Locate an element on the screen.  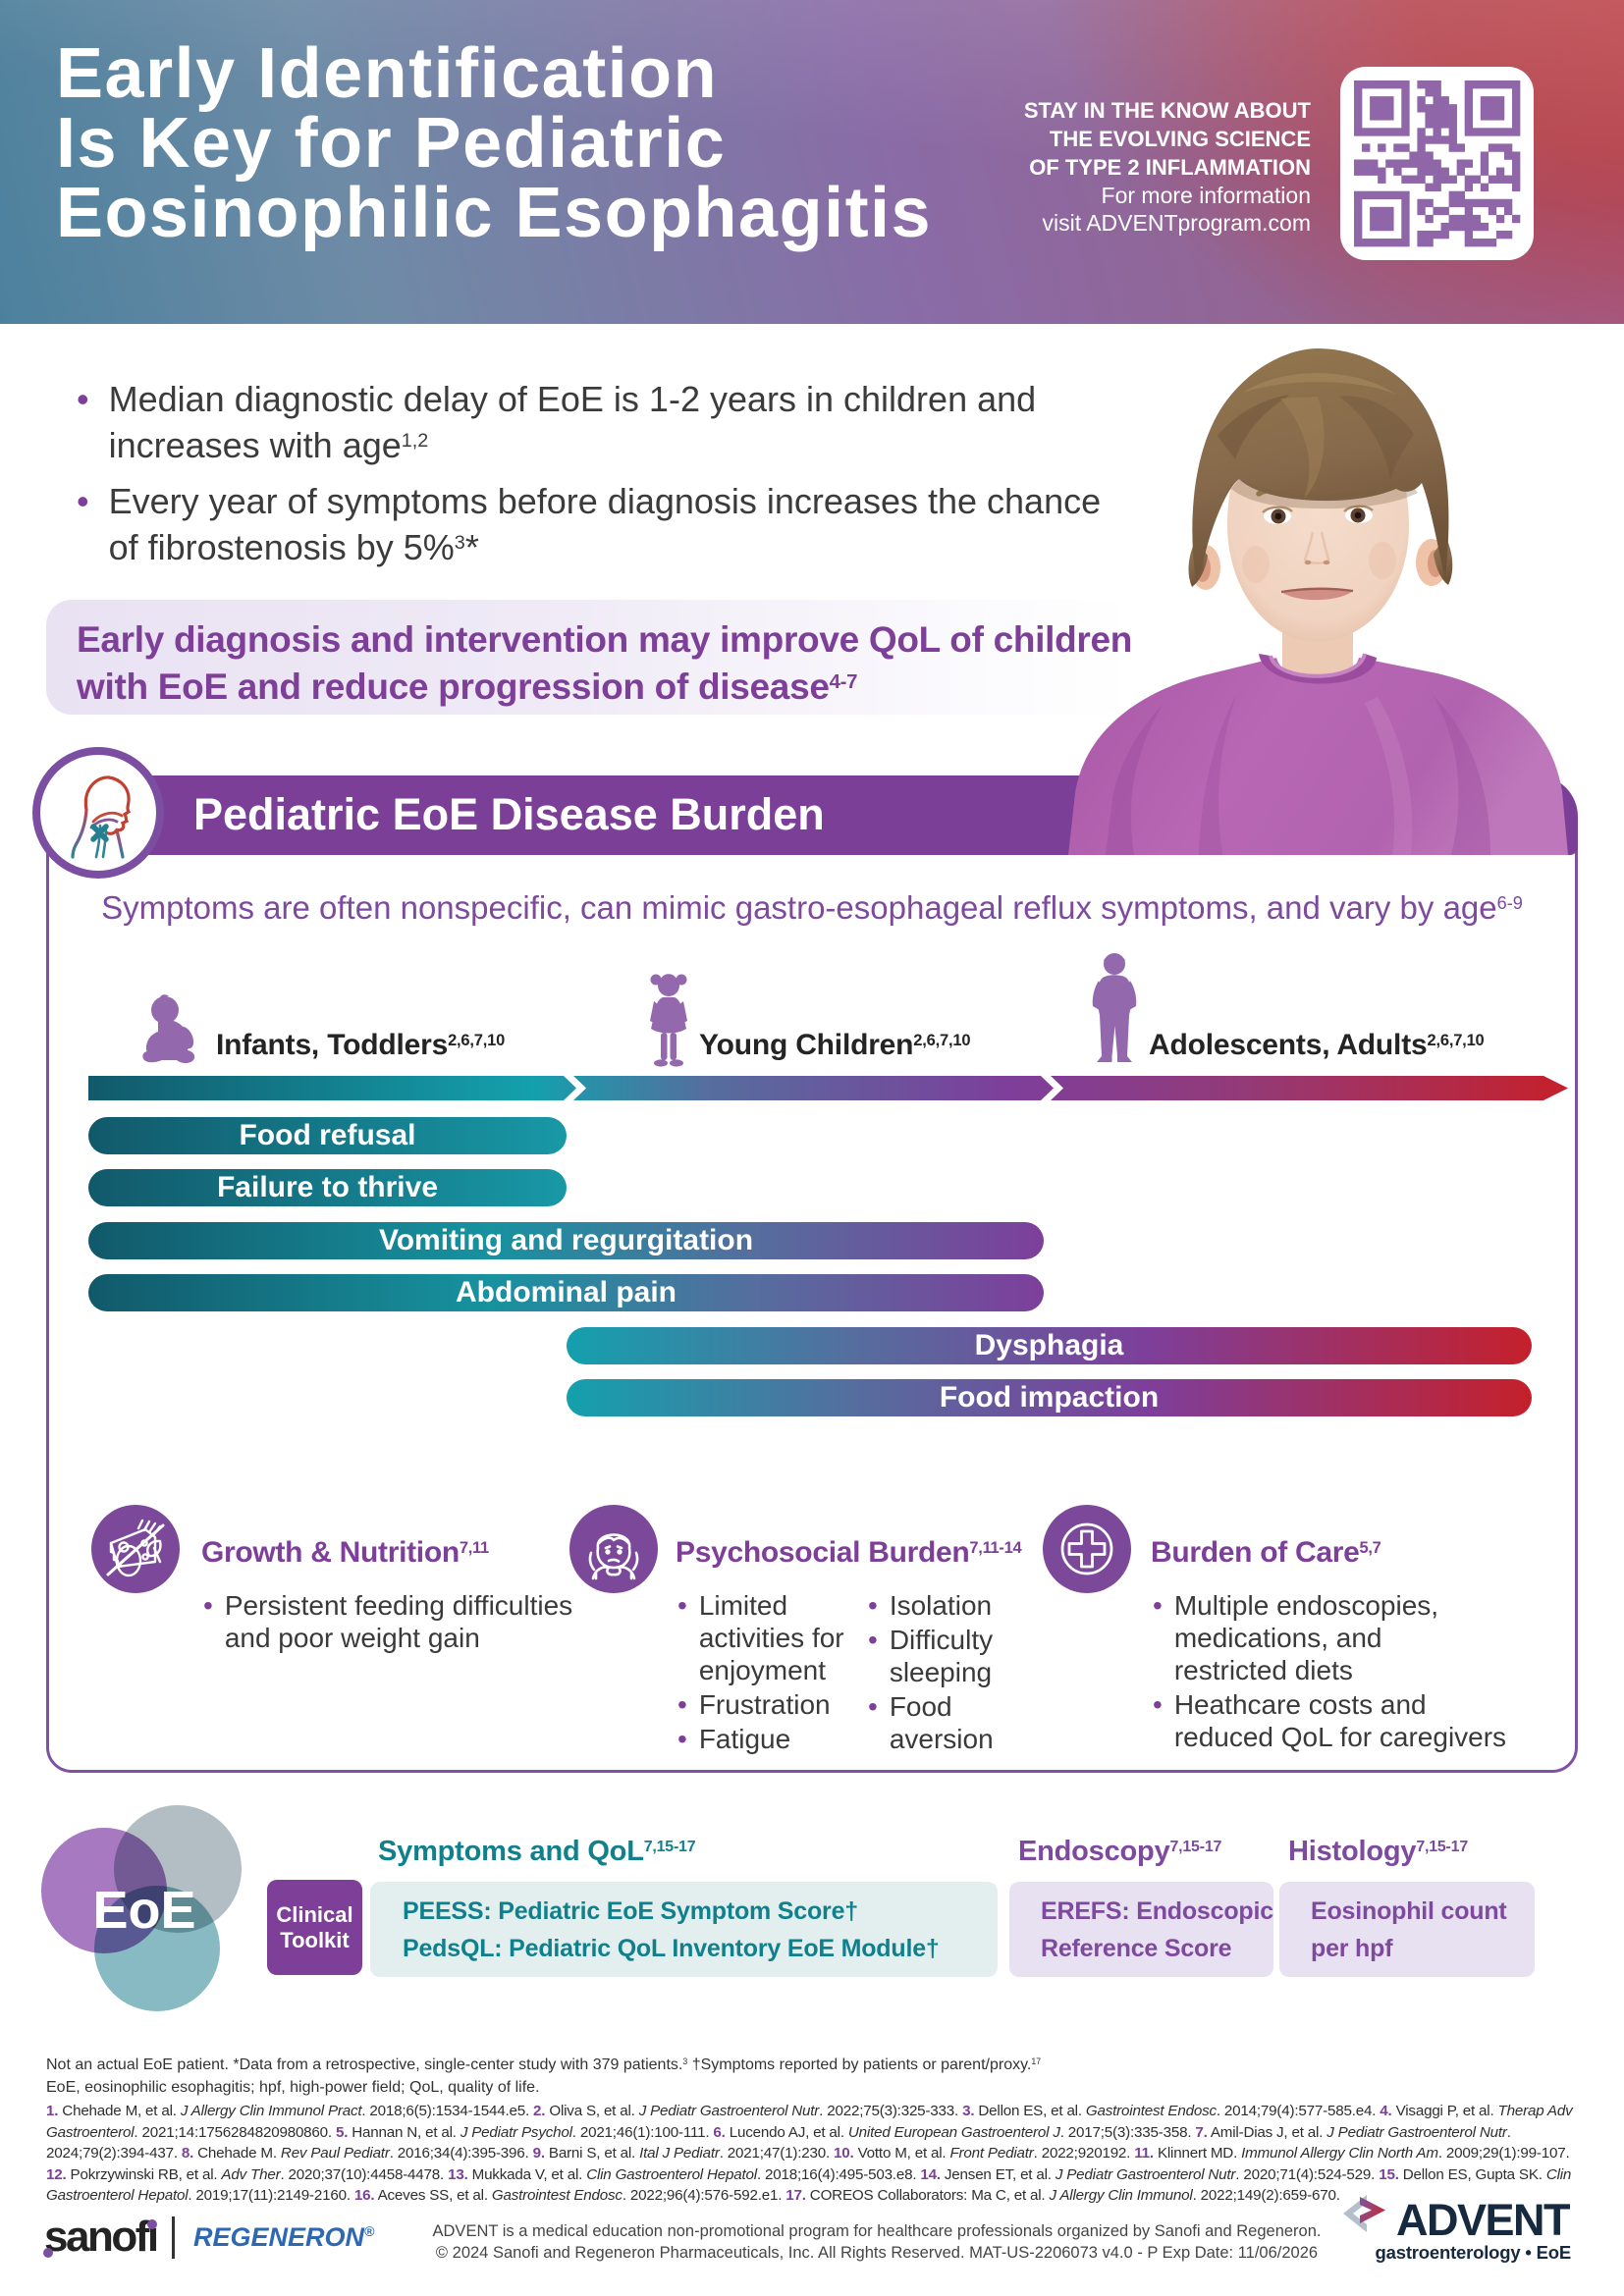
svg-text: EoE is located at coordinates (143, 1910).